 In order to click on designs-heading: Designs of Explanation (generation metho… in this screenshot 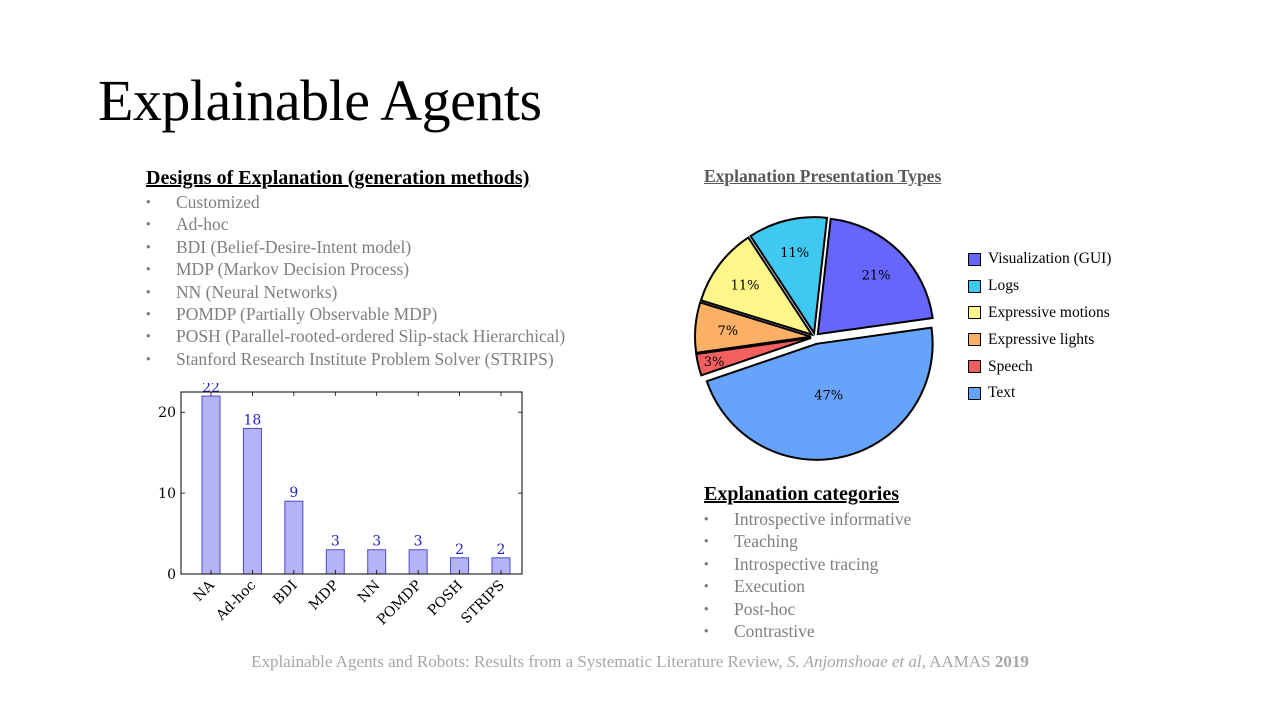, I will do `click(338, 178)`.